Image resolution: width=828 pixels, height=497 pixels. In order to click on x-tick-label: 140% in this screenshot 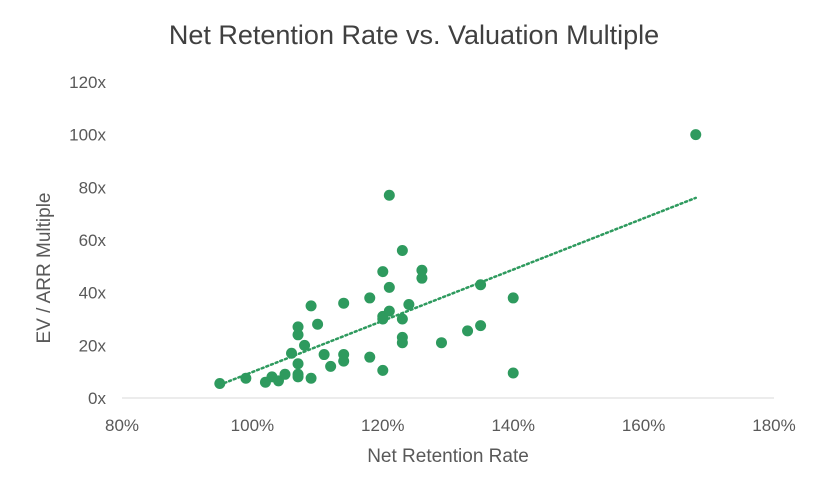, I will do `click(512, 425)`.